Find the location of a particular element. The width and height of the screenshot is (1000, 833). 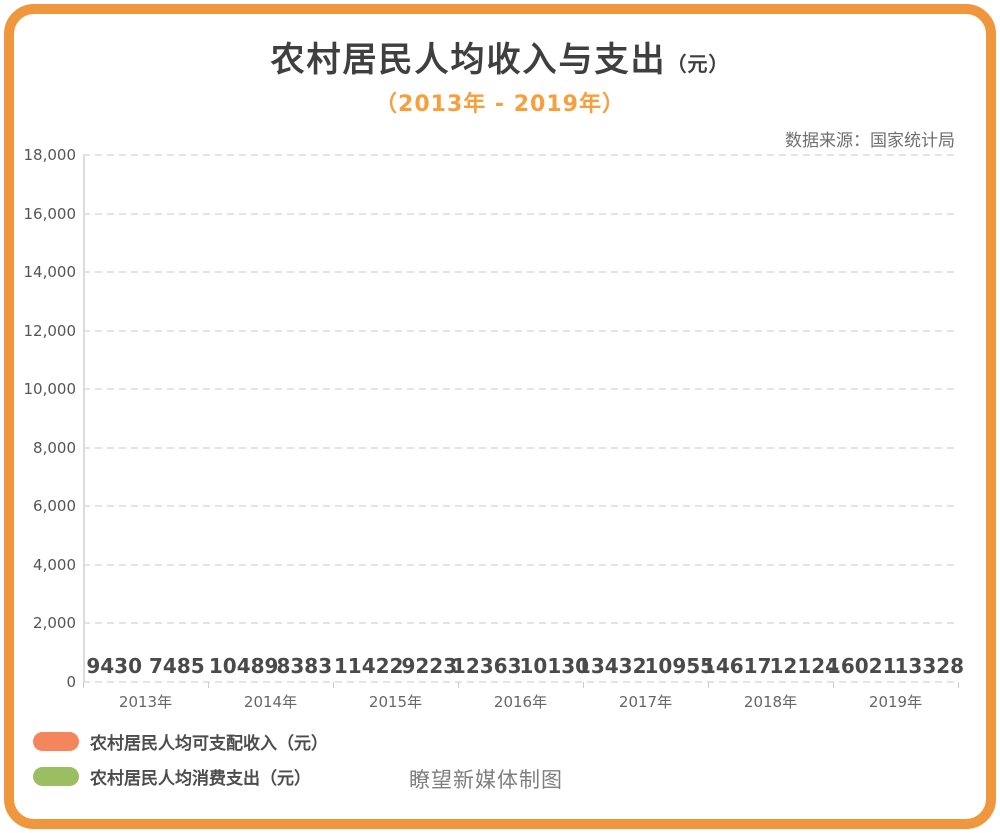

y-axis-label: 2,000 is located at coordinates (54, 623).